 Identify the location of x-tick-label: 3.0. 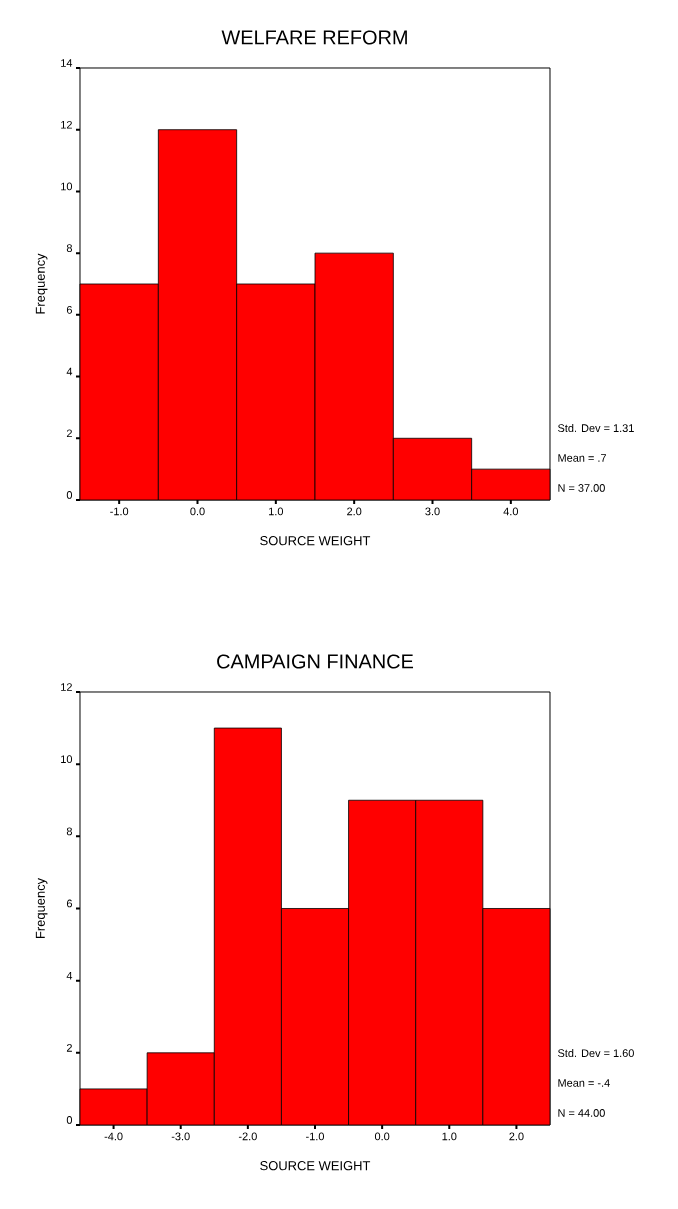
(432, 511).